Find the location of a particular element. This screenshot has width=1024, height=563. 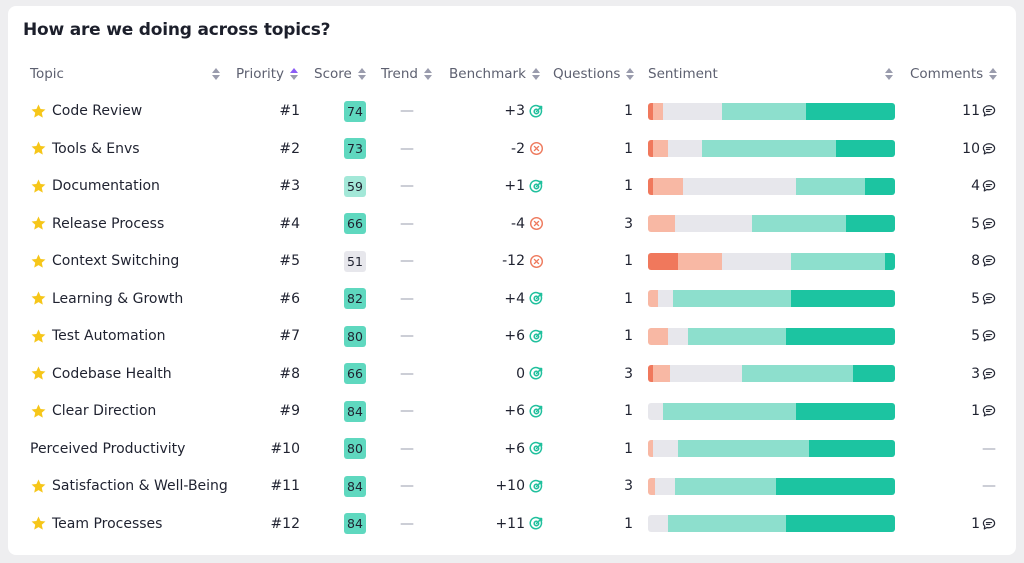

topic-name: Perceived Productivity is located at coordinates (108, 448).